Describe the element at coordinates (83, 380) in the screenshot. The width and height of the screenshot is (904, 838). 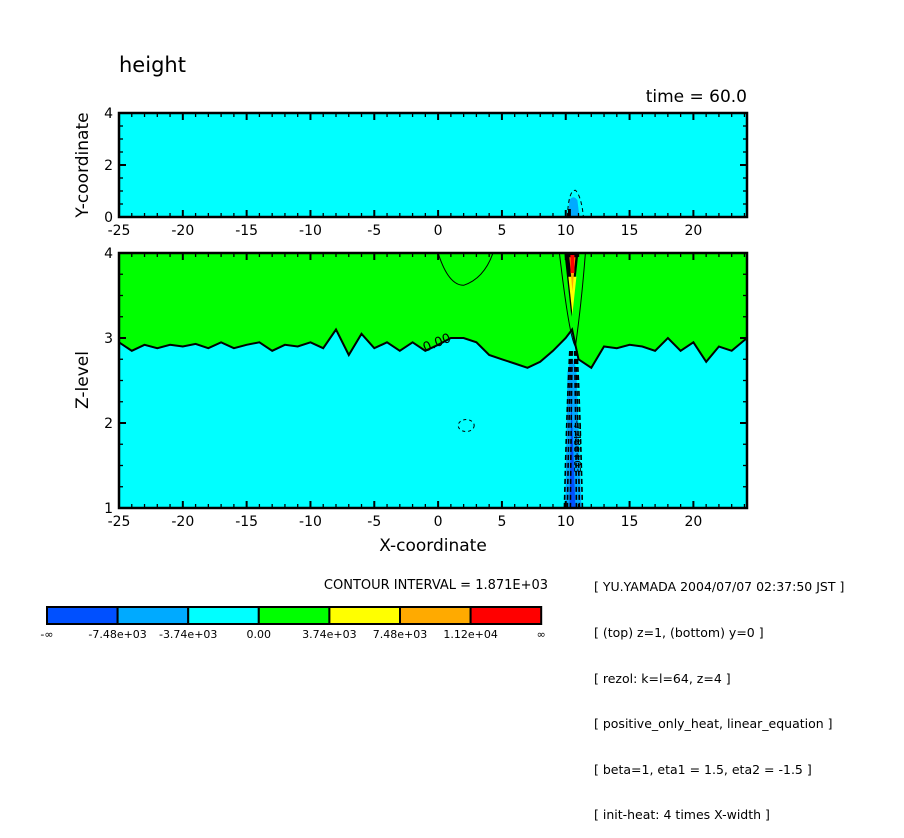
I see `bottom-y-axis-label: Z-level` at that location.